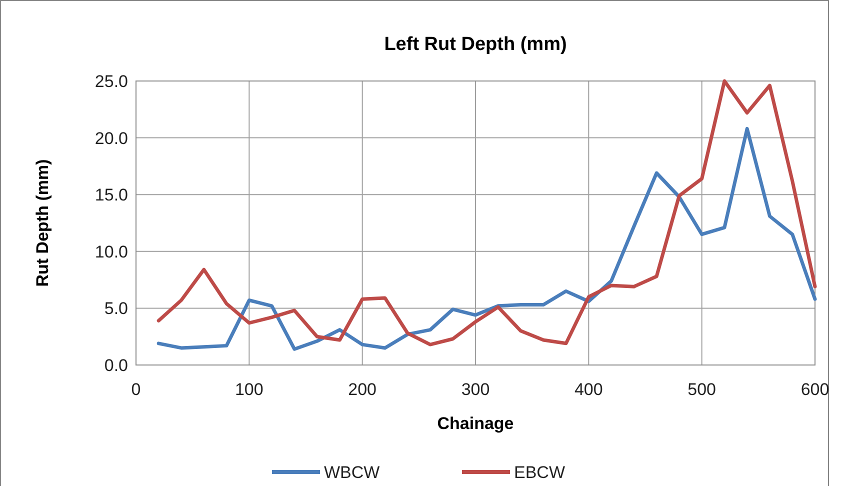 The width and height of the screenshot is (844, 486). I want to click on chart-title: Left Rut Depth (mm), so click(475, 44).